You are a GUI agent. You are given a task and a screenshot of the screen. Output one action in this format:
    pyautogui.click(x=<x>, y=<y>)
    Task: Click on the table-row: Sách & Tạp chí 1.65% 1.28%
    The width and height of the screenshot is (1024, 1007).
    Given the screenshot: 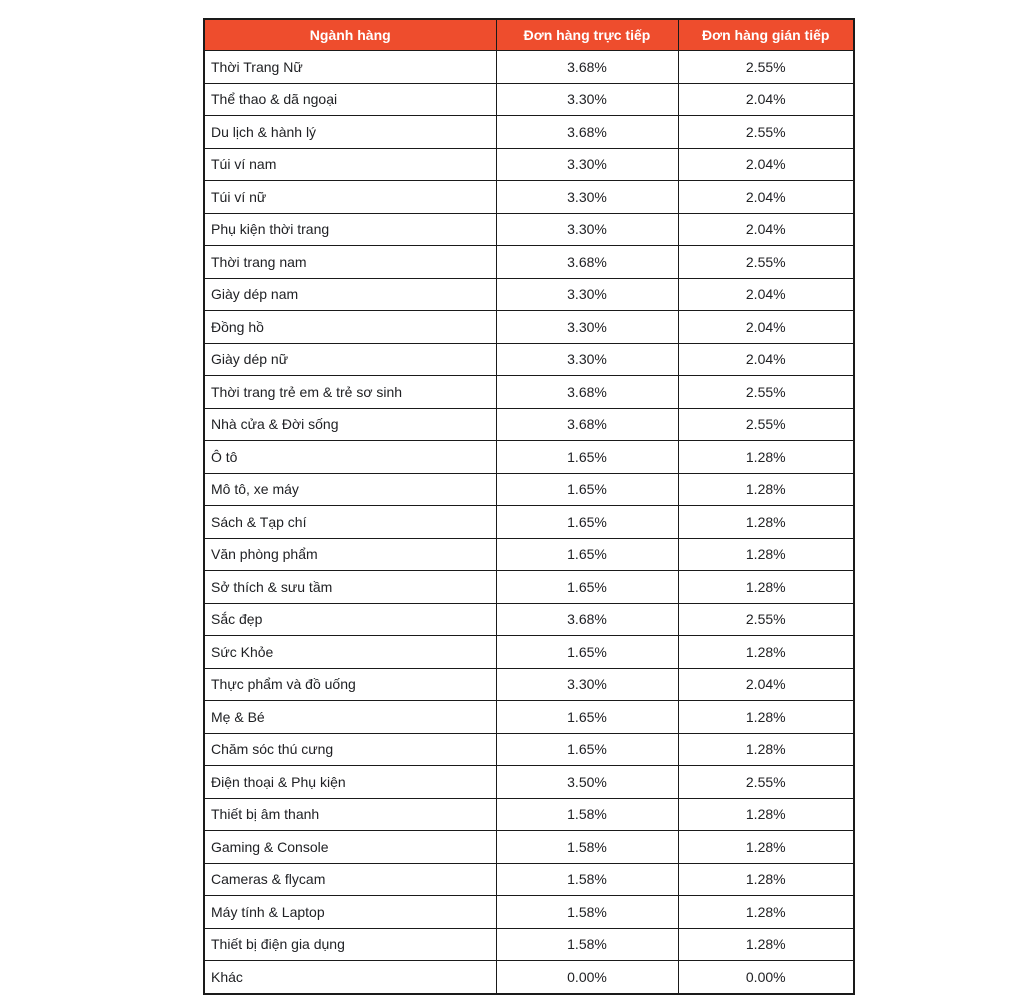 What is the action you would take?
    pyautogui.click(x=529, y=522)
    